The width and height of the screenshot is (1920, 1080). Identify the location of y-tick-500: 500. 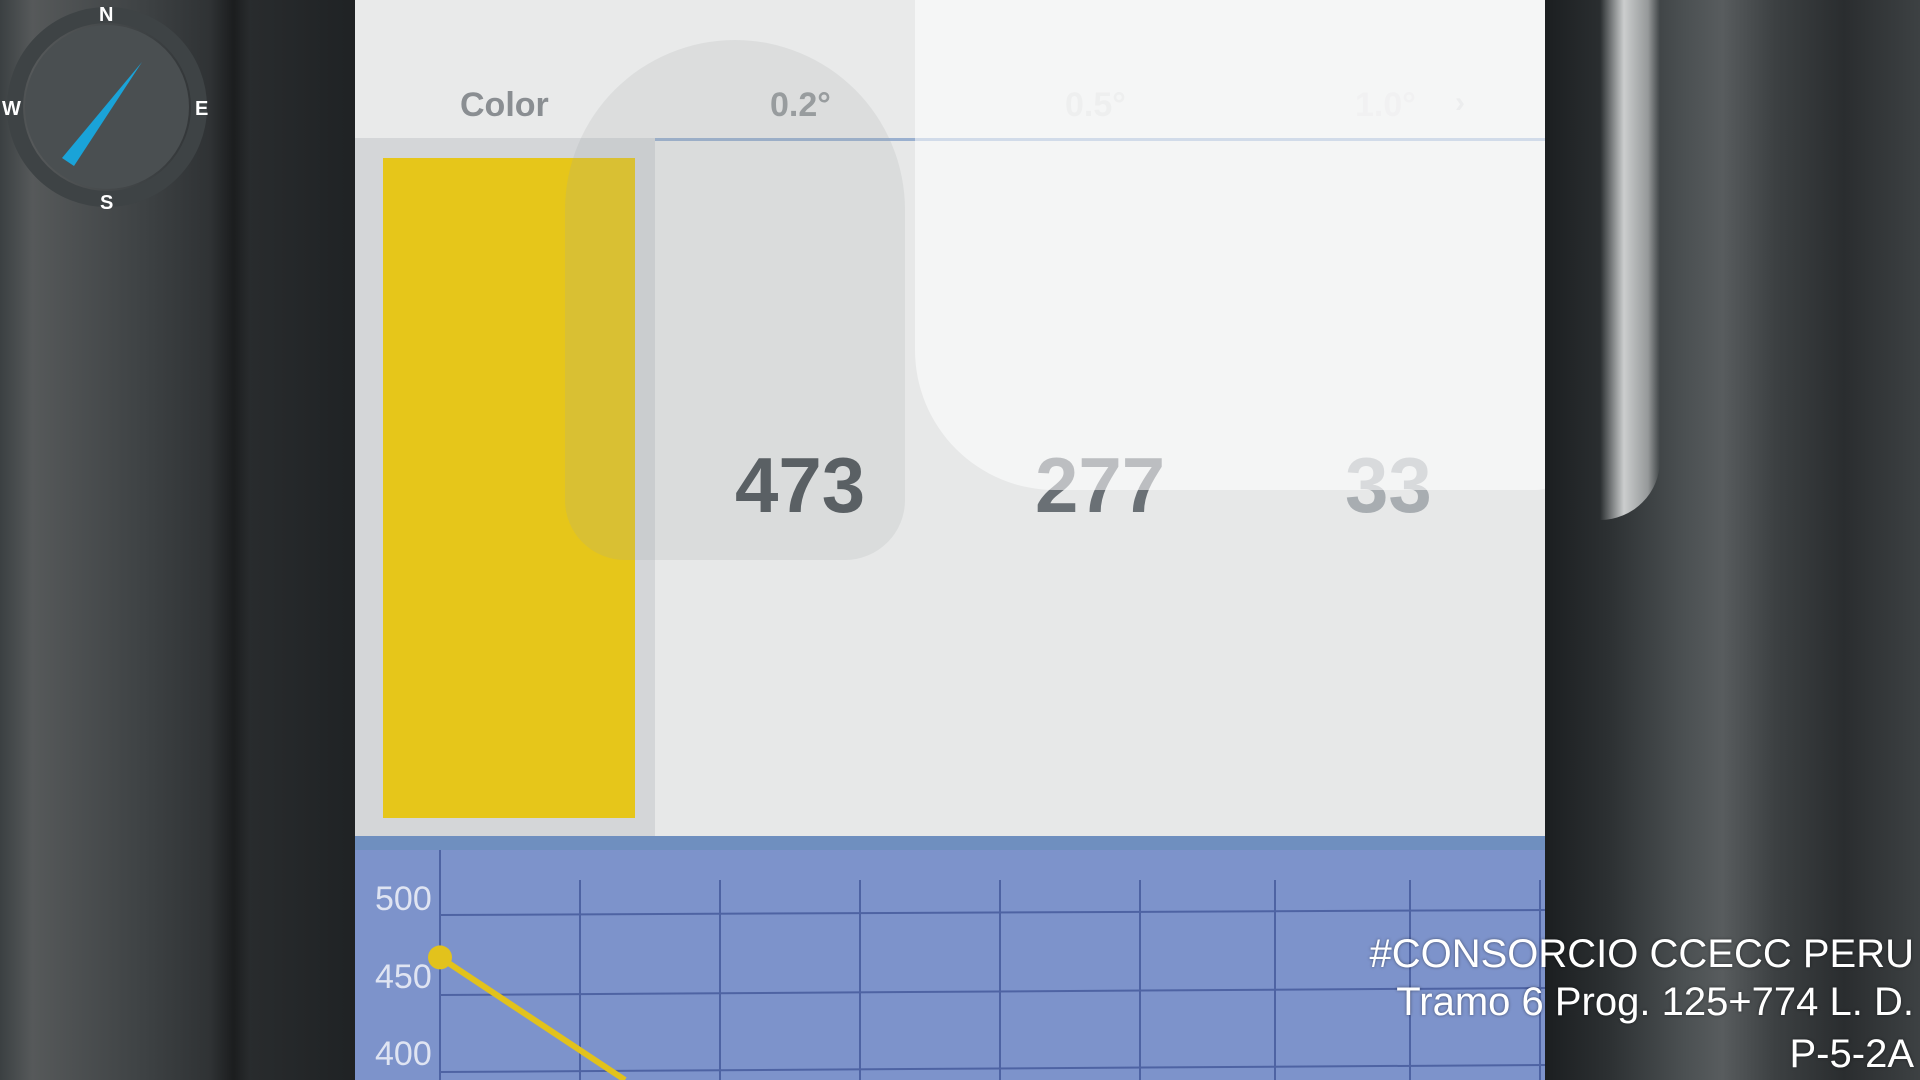
(403, 899).